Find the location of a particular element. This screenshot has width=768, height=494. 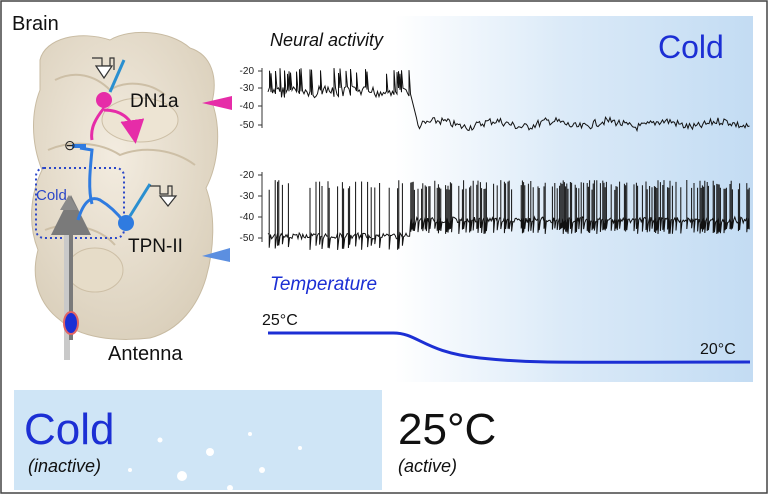

dn1a-trace-pointer is located at coordinates (217, 103).